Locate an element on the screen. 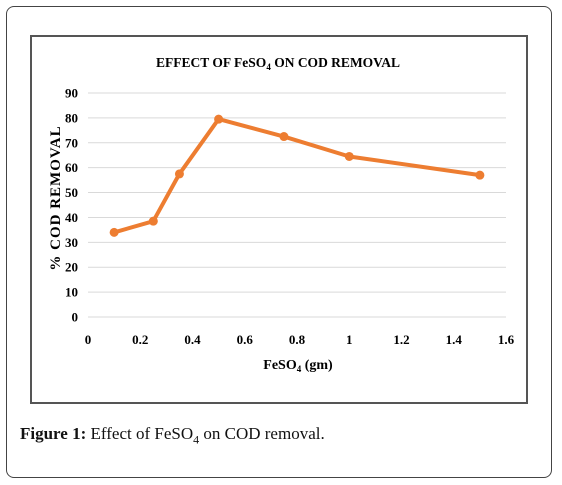  caption-subscript: 4 is located at coordinates (196, 439).